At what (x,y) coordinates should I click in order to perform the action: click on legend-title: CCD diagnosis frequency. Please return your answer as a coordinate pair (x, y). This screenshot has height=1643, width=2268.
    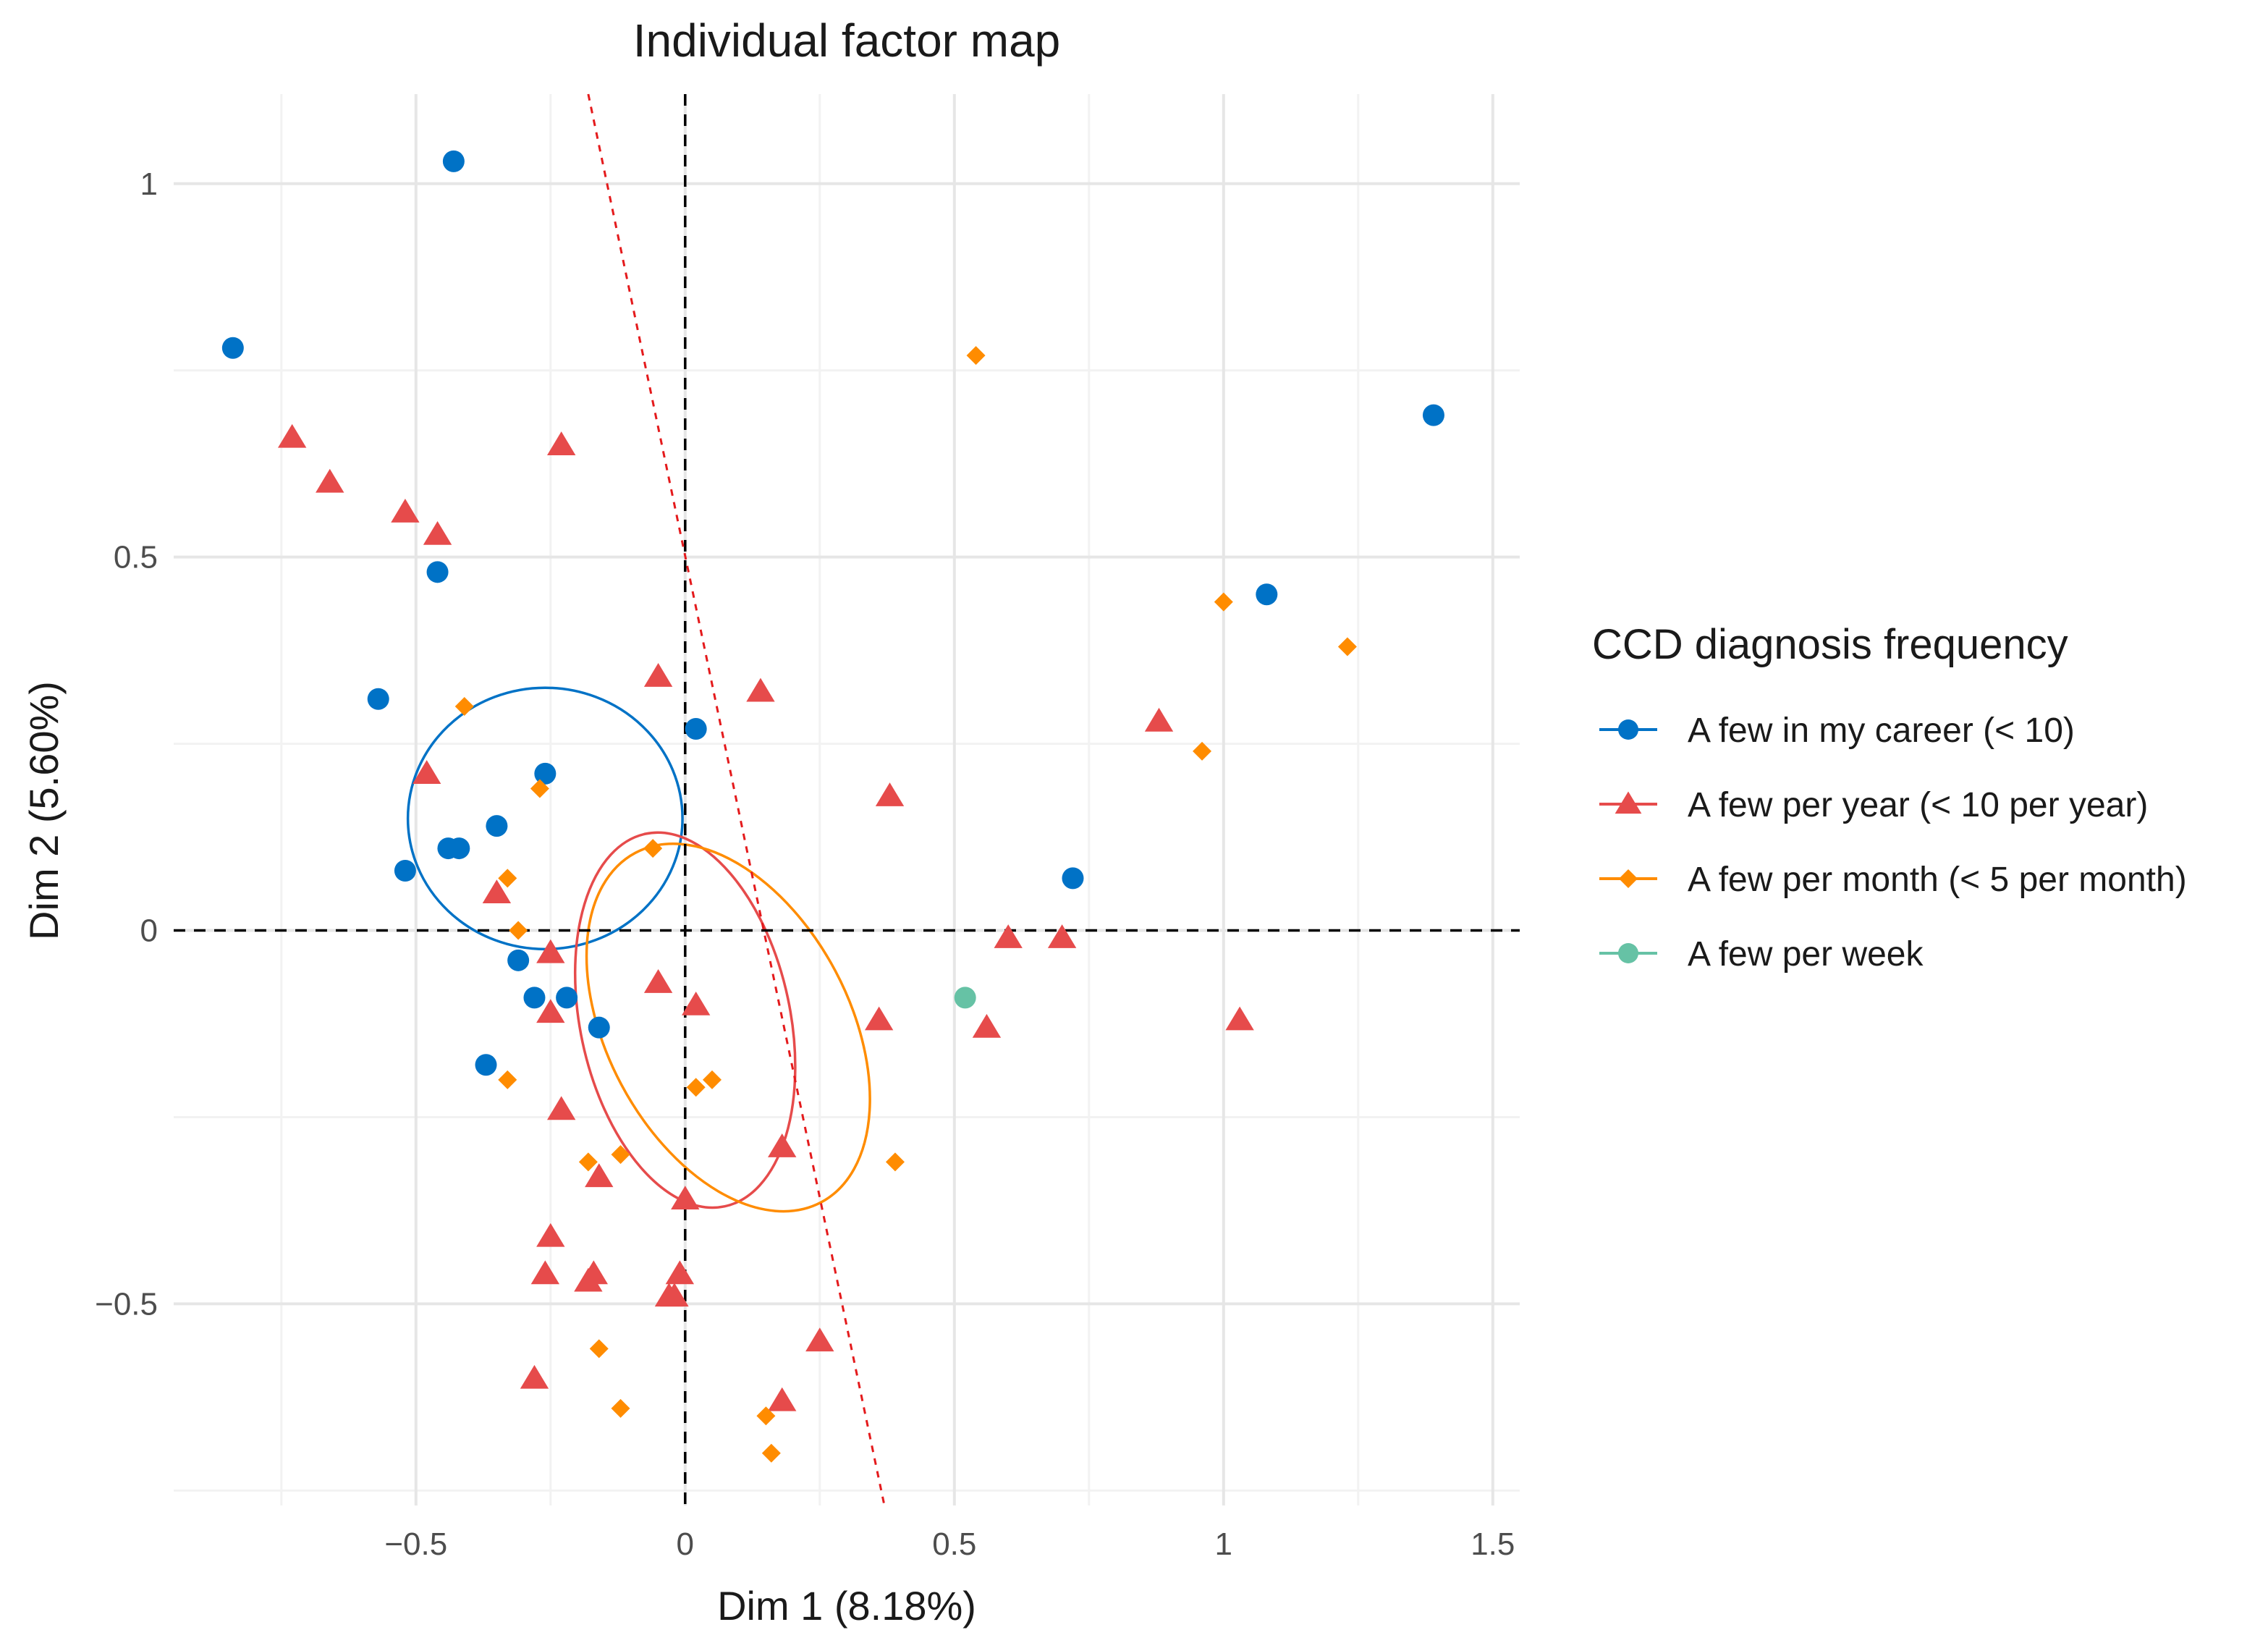
    Looking at the image, I should click on (1830, 644).